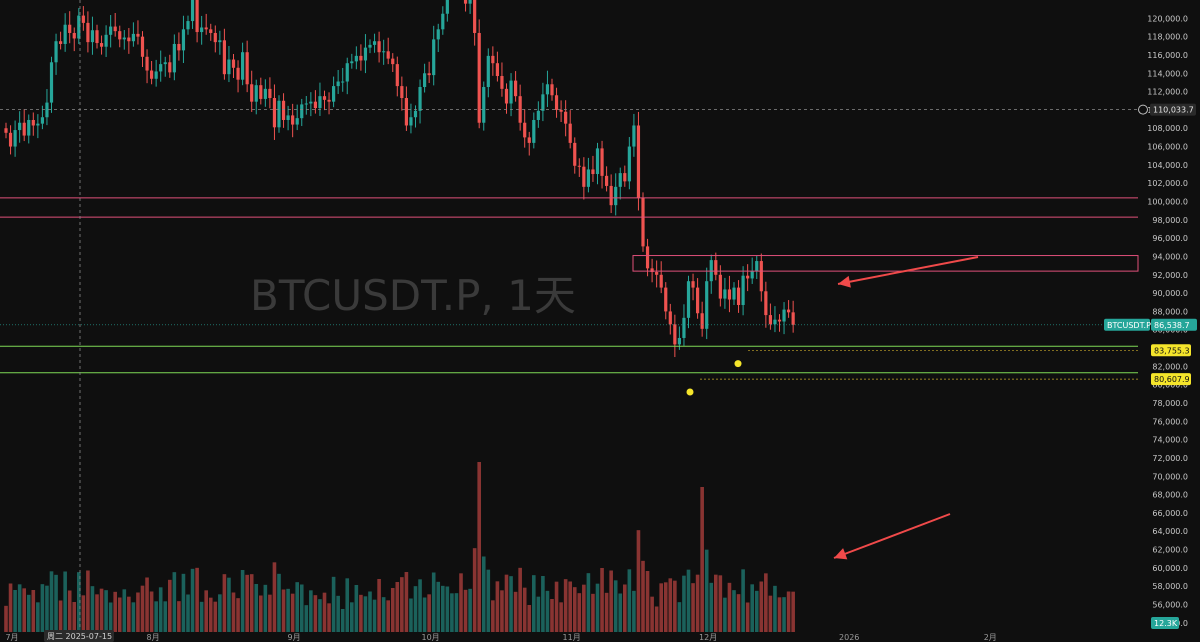  I want to click on price-tick-label: 74,000.0, so click(1170, 440).